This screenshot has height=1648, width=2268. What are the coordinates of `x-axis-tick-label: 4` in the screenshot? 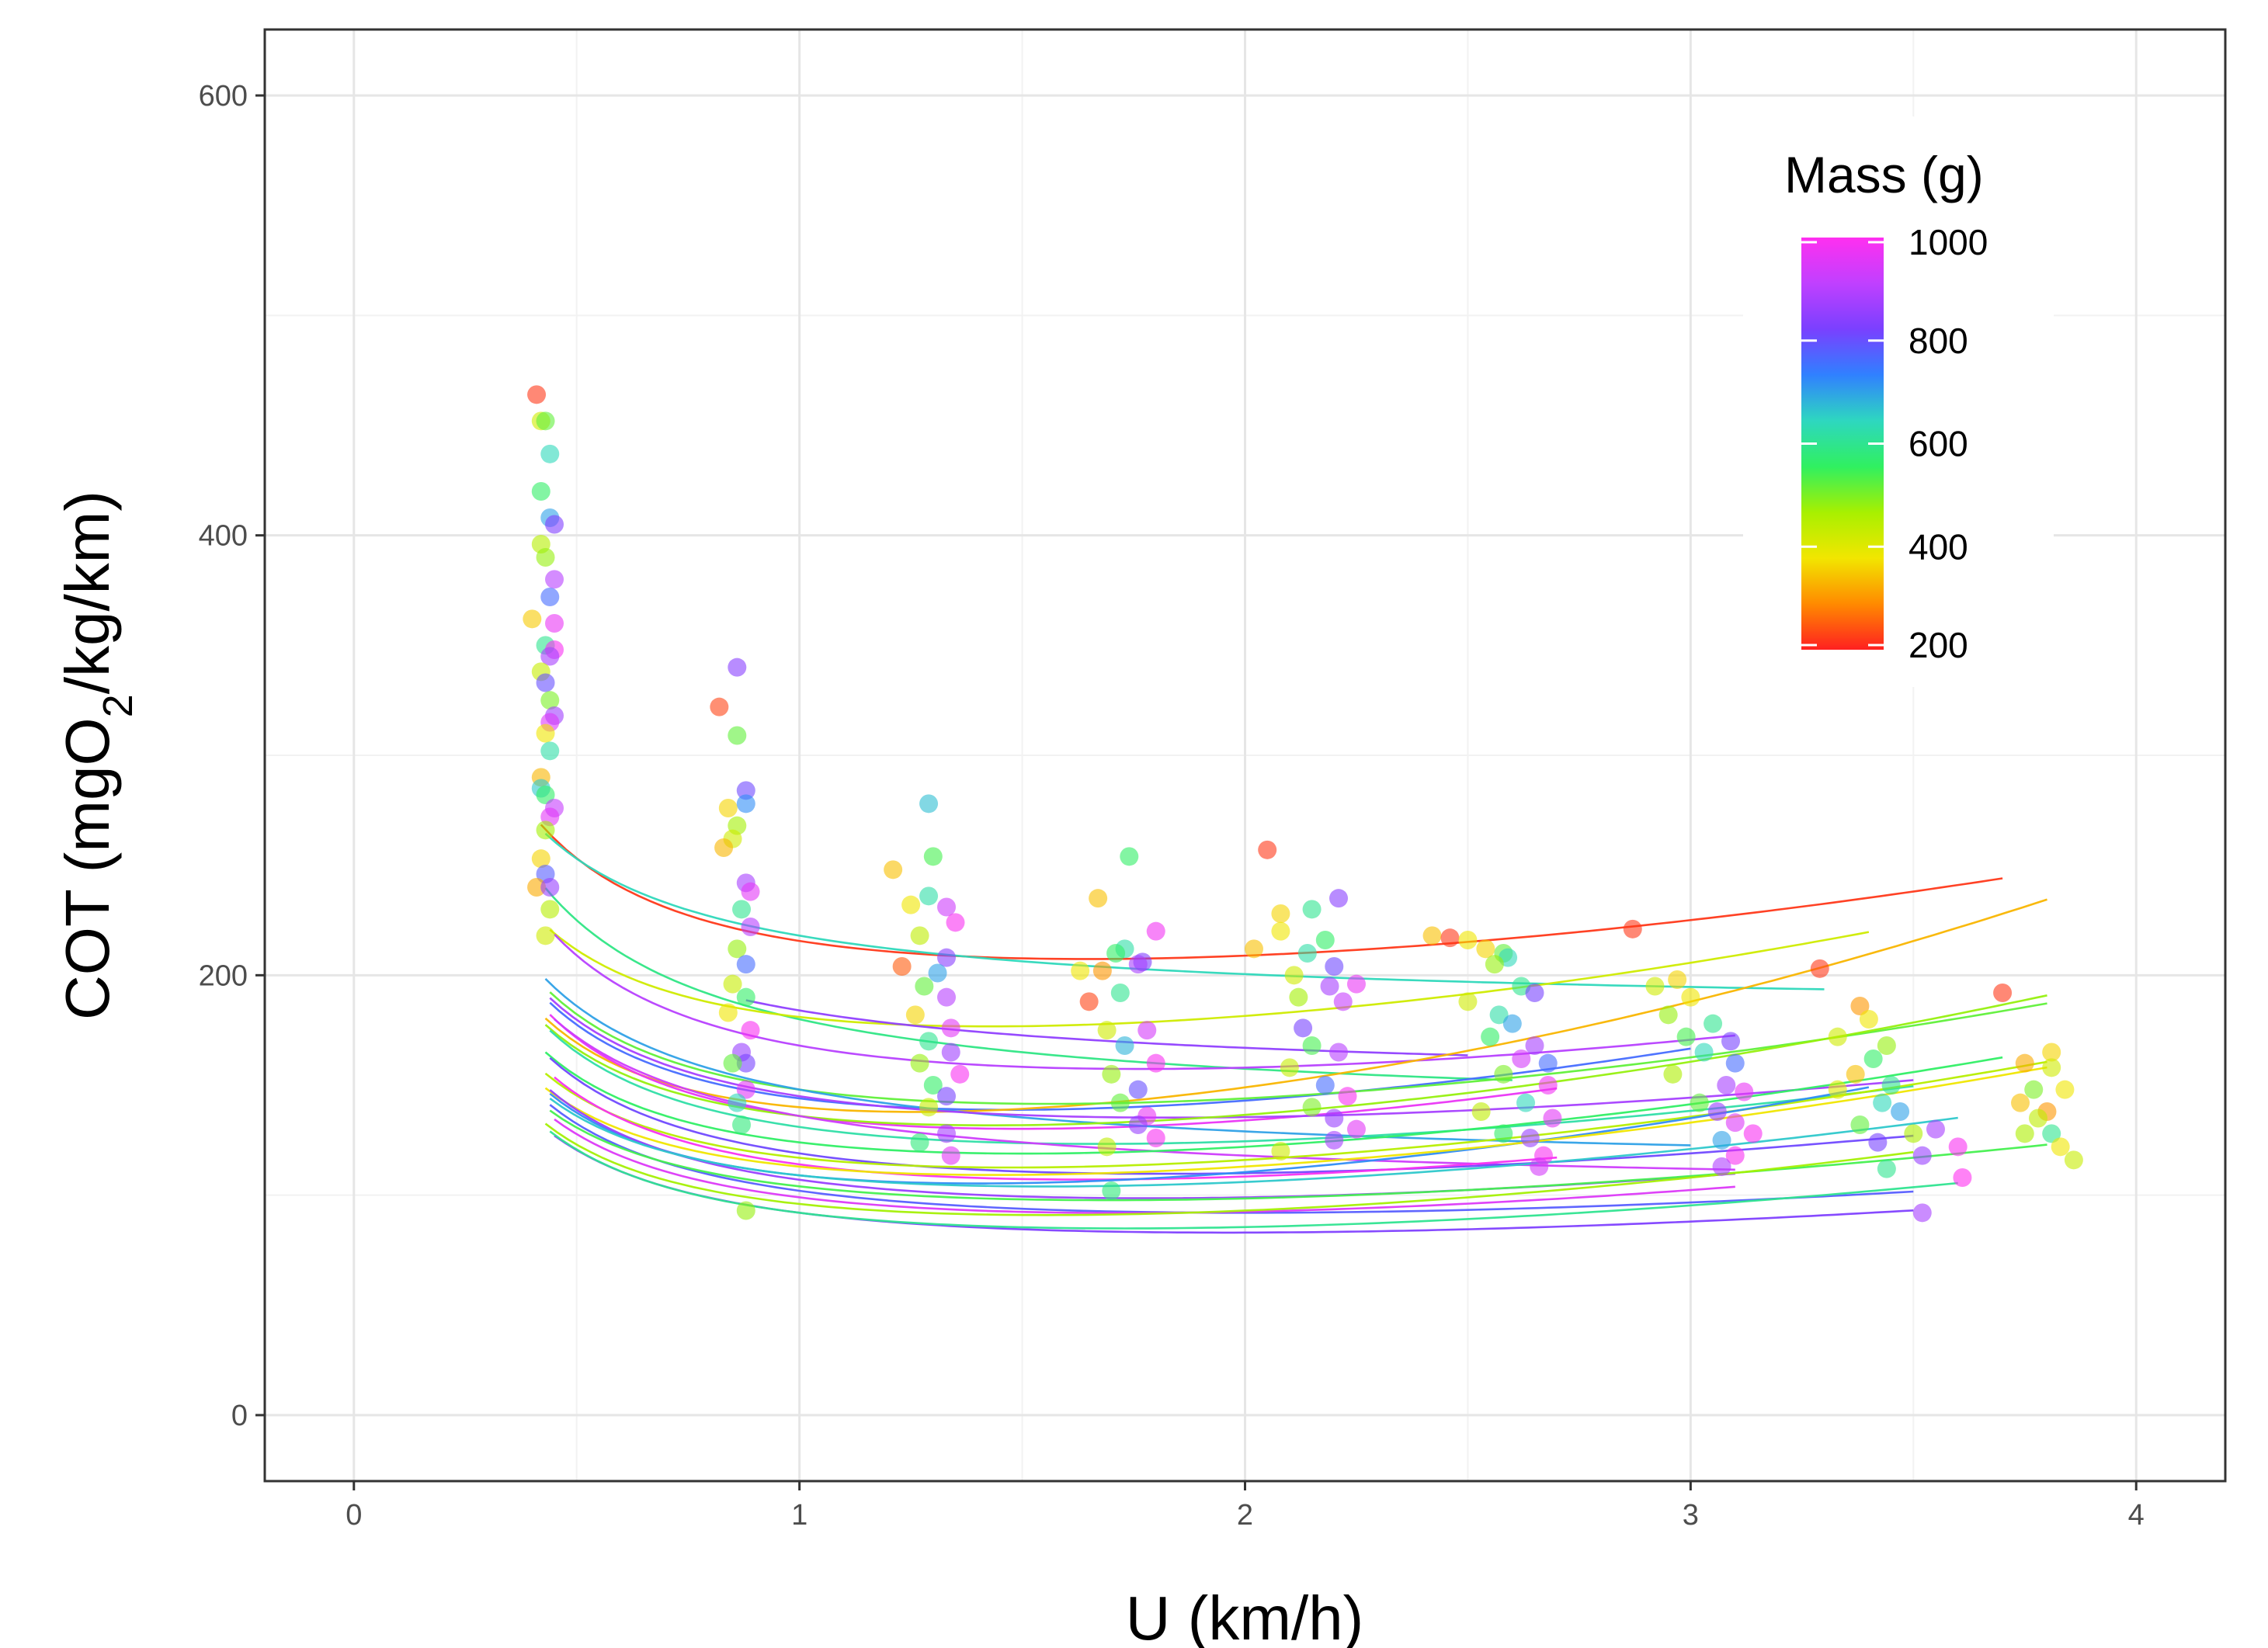 It's located at (2136, 1515).